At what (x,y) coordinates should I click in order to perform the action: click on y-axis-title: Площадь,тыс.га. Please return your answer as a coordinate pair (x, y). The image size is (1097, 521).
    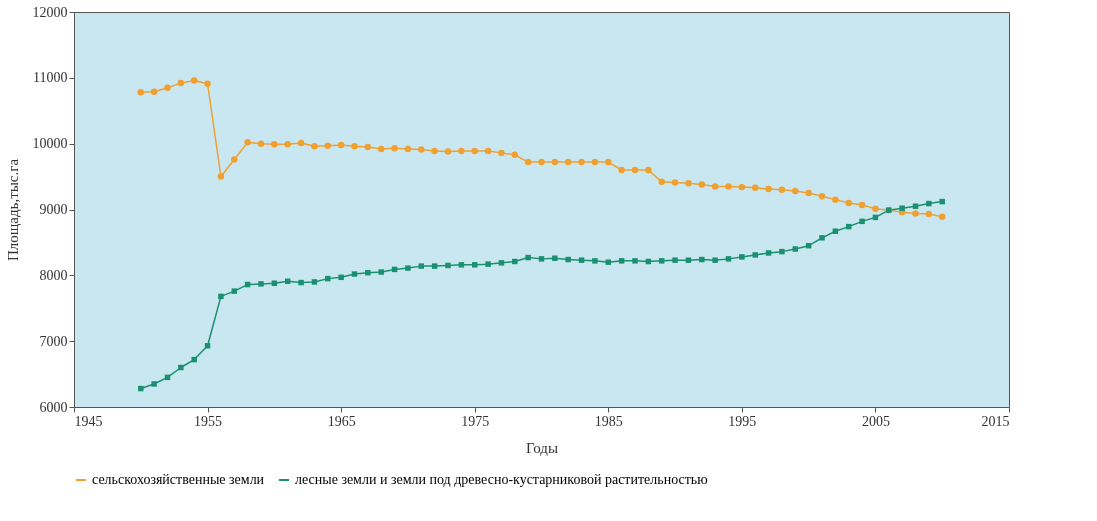
    Looking at the image, I should click on (12, 210).